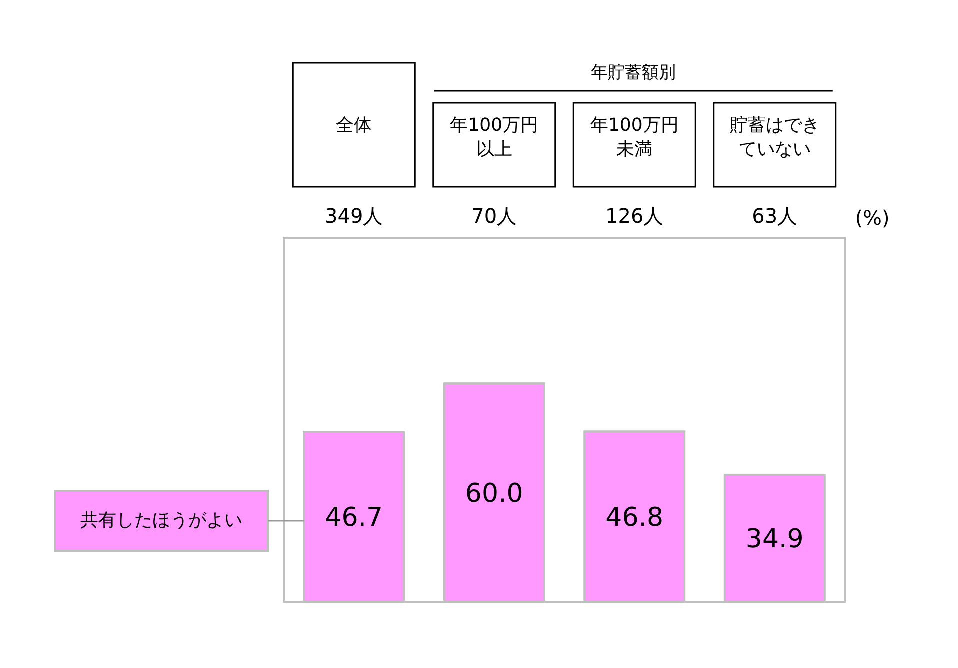 The width and height of the screenshot is (958, 668). Describe the element at coordinates (354, 518) in the screenshot. I see `data-label: 46.7` at that location.